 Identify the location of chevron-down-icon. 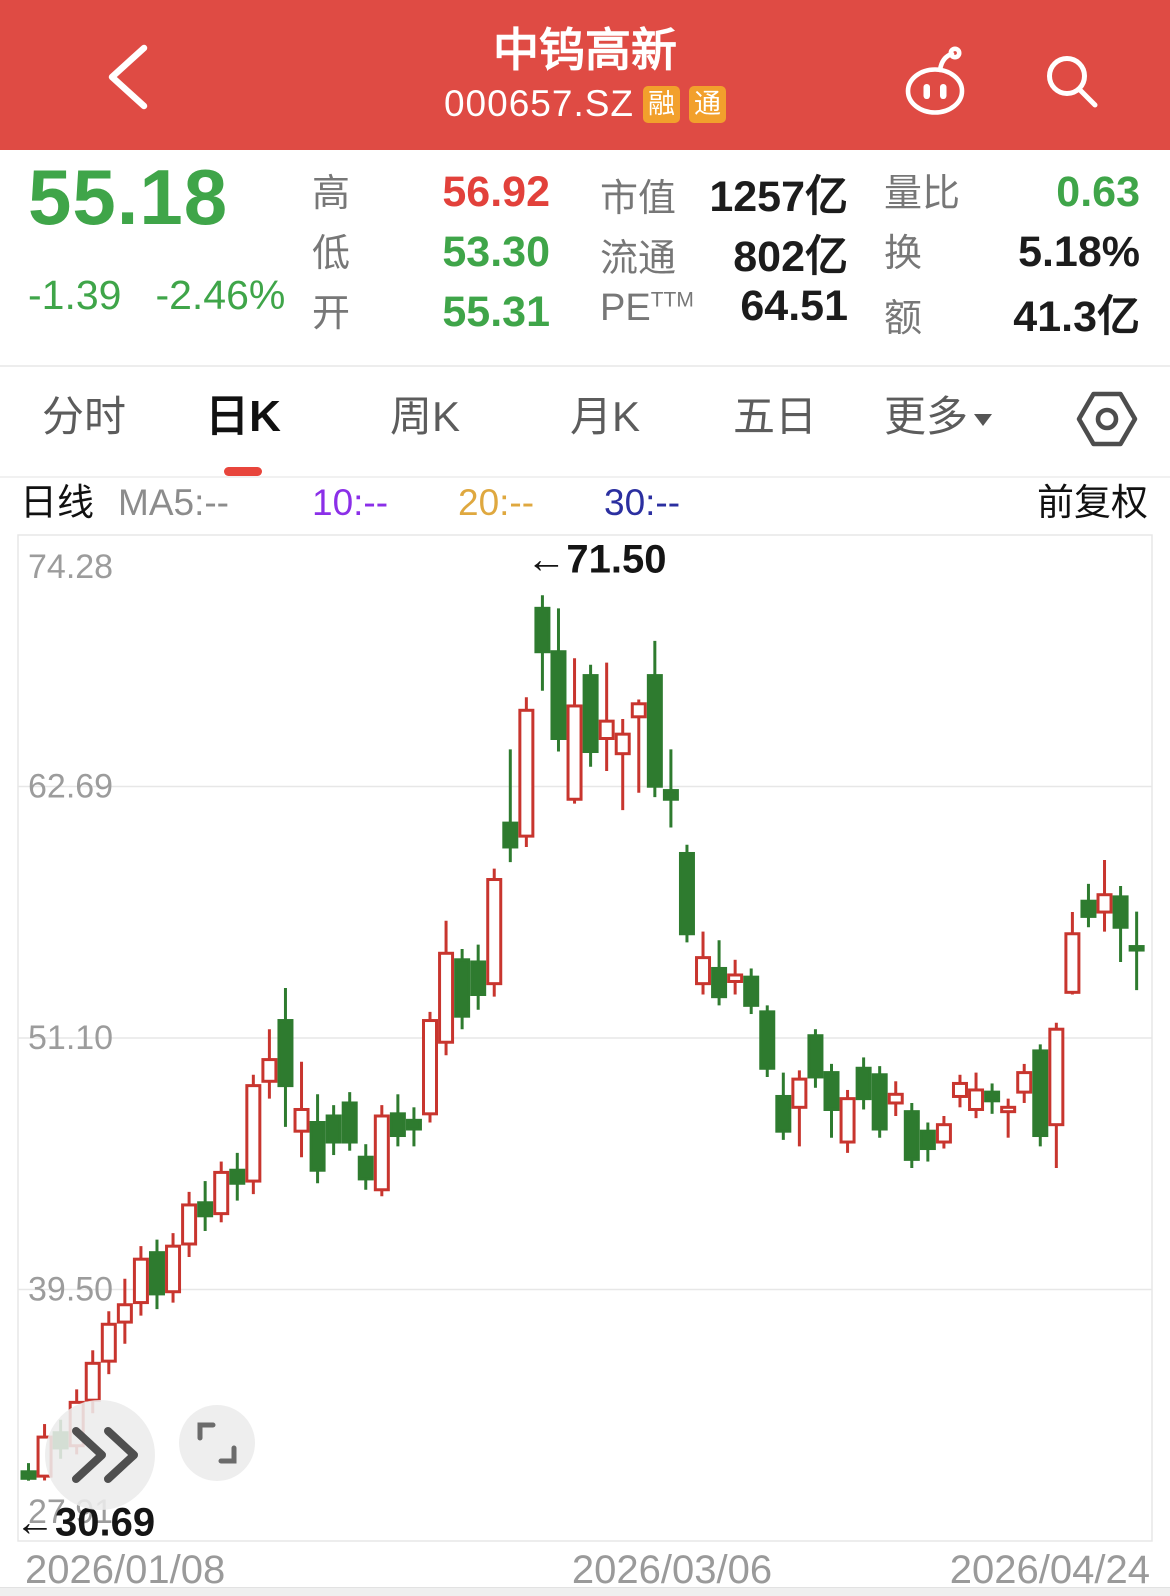
(983, 419).